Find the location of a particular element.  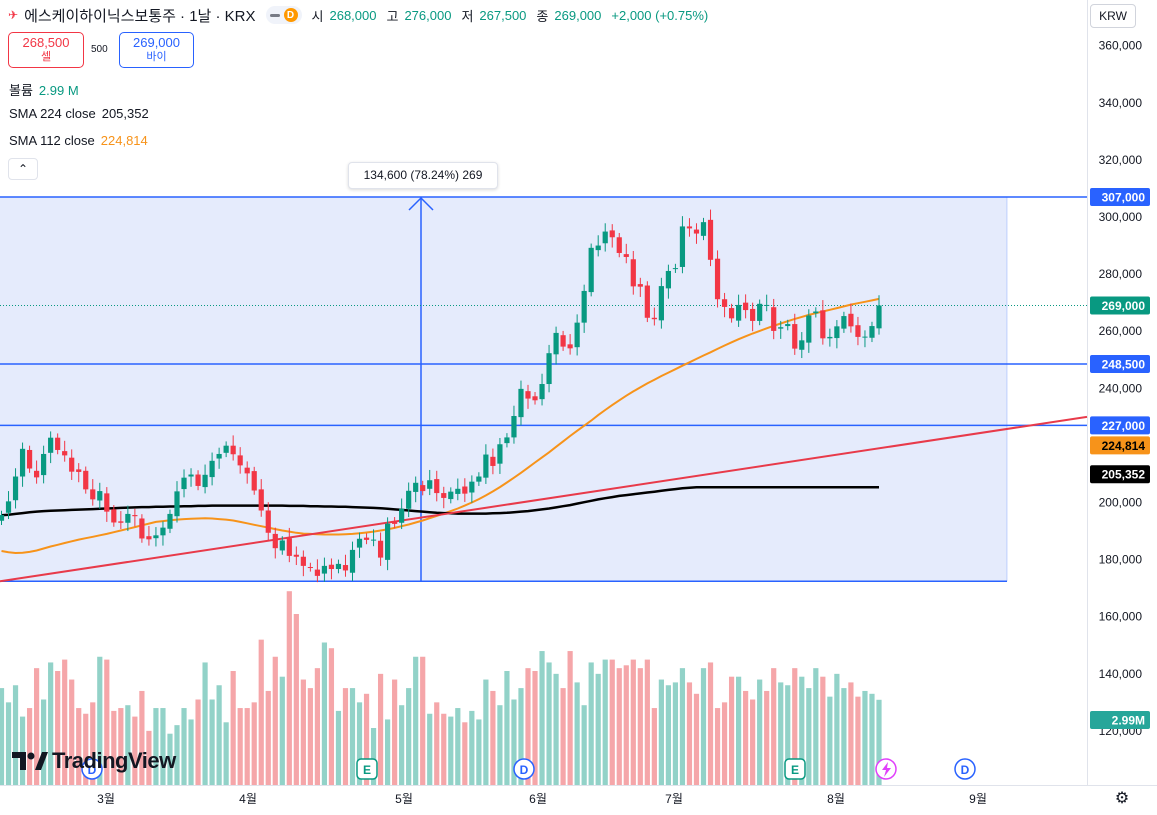

high-value: 276,000 is located at coordinates (428, 15).